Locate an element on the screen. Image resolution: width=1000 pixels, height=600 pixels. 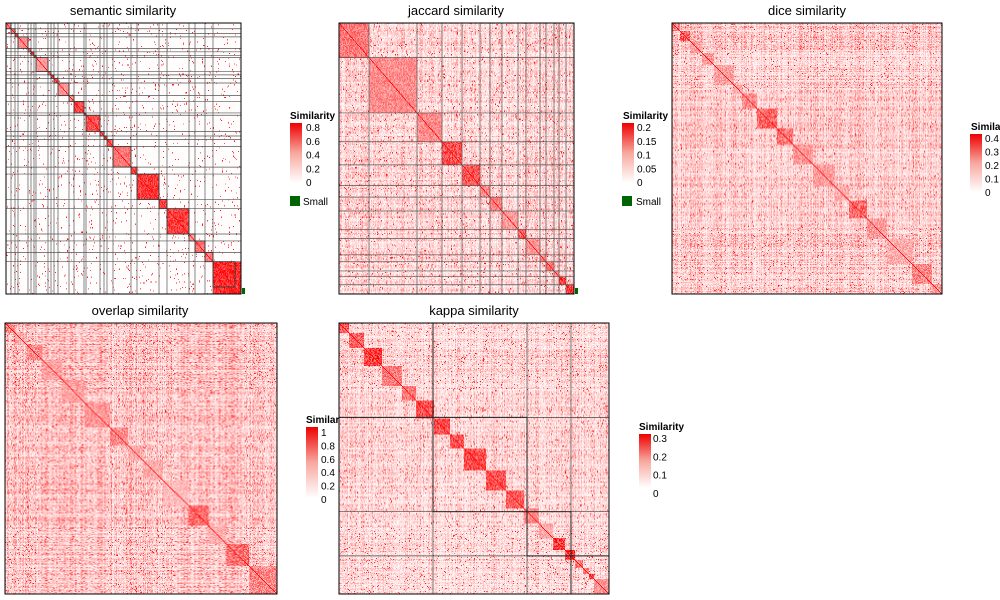
legend-title-kappa: Similarity is located at coordinates (661, 427).